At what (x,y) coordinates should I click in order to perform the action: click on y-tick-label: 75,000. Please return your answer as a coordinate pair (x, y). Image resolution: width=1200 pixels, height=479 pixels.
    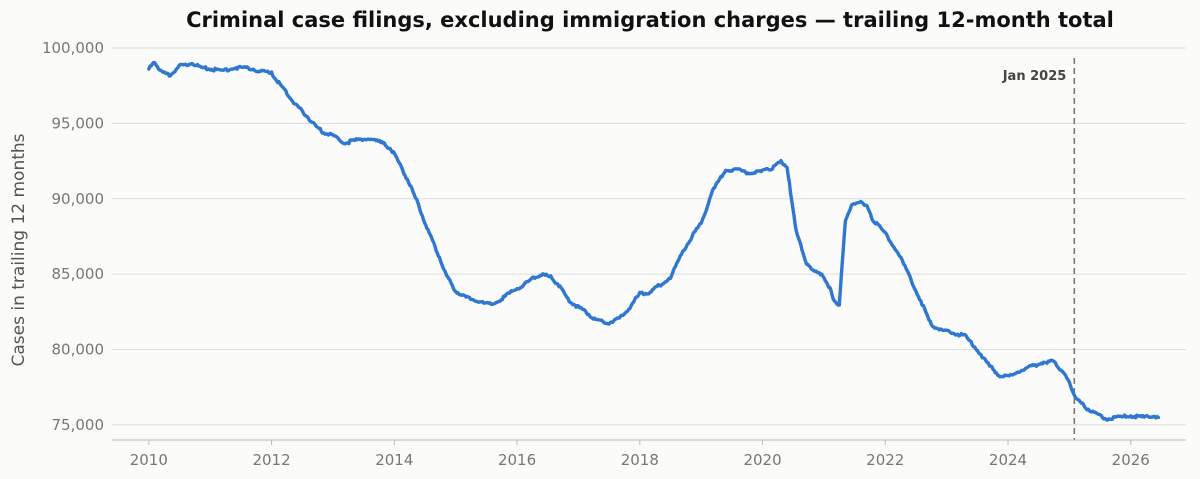
    Looking at the image, I should click on (78, 425).